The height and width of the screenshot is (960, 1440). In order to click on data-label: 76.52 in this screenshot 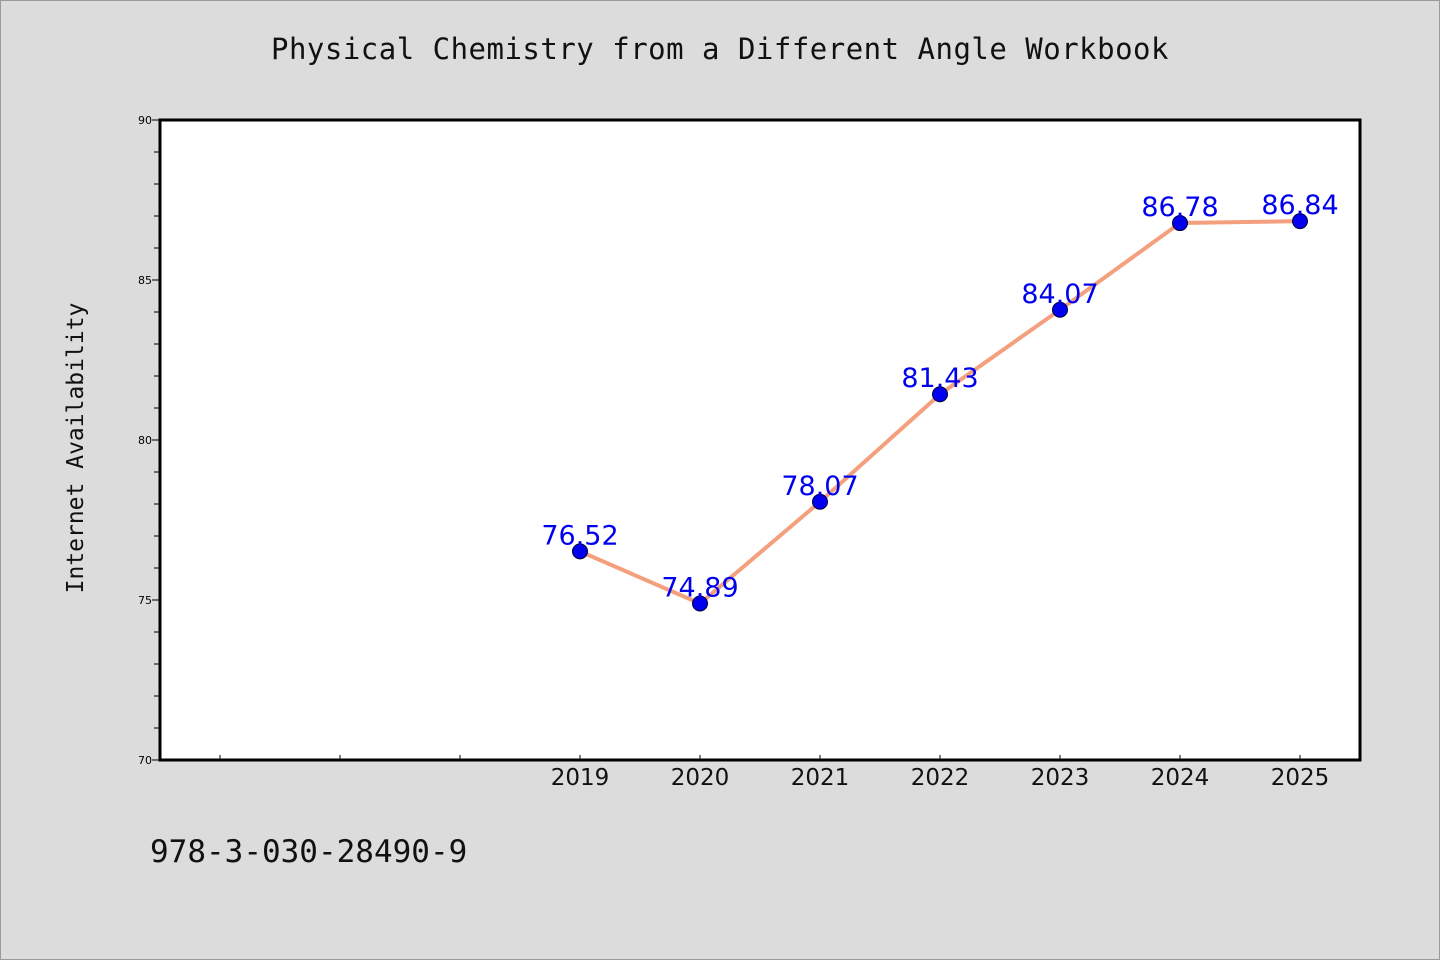, I will do `click(579, 535)`.